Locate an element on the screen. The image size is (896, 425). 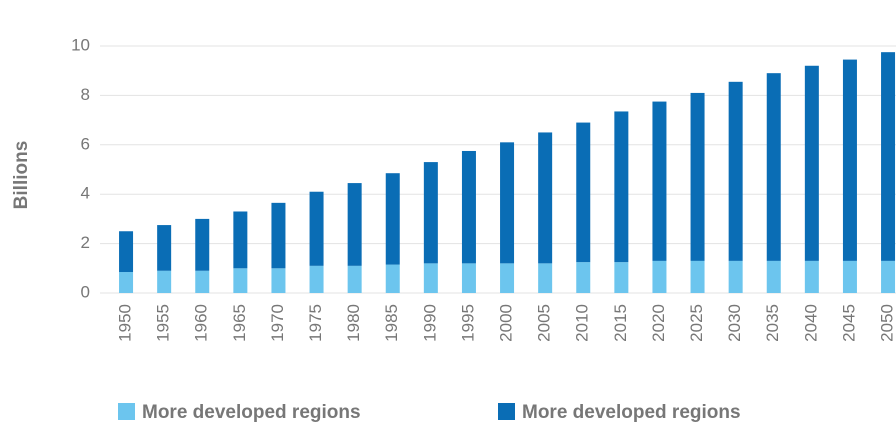
y-tick-label: 6 is located at coordinates (85, 143).